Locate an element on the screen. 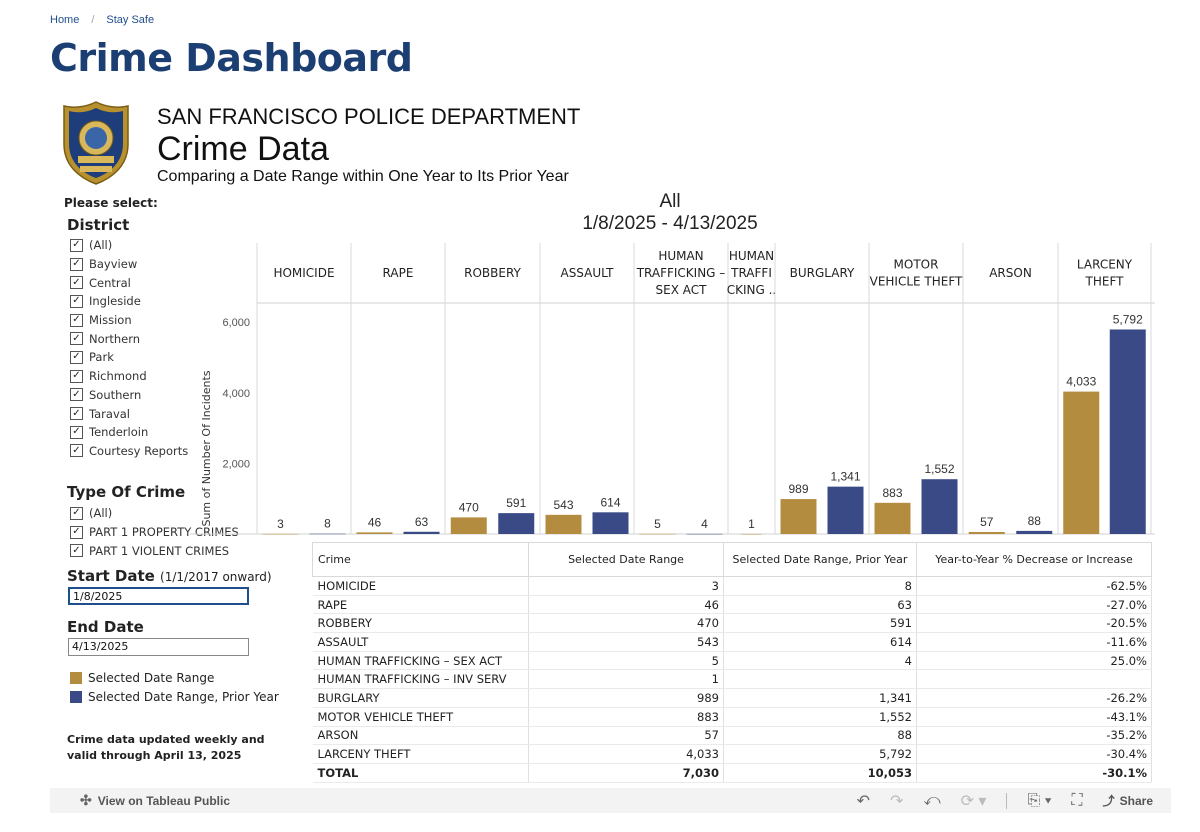 Image resolution: width=1200 pixels, height=832 pixels. district-option: ✓ Taraval is located at coordinates (129, 413).